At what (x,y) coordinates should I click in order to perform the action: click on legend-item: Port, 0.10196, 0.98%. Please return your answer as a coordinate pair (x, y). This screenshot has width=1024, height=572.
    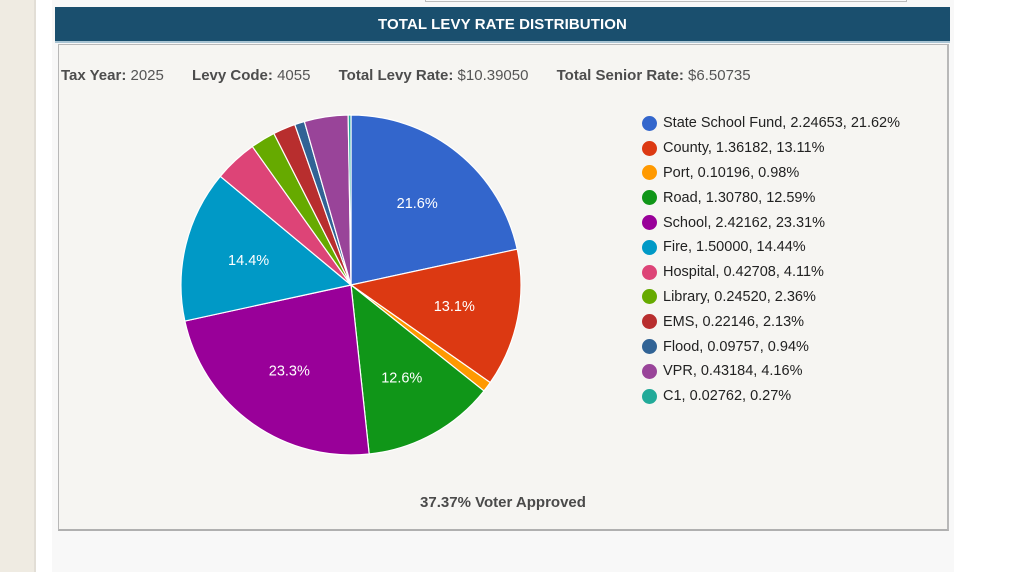
    Looking at the image, I should click on (771, 173).